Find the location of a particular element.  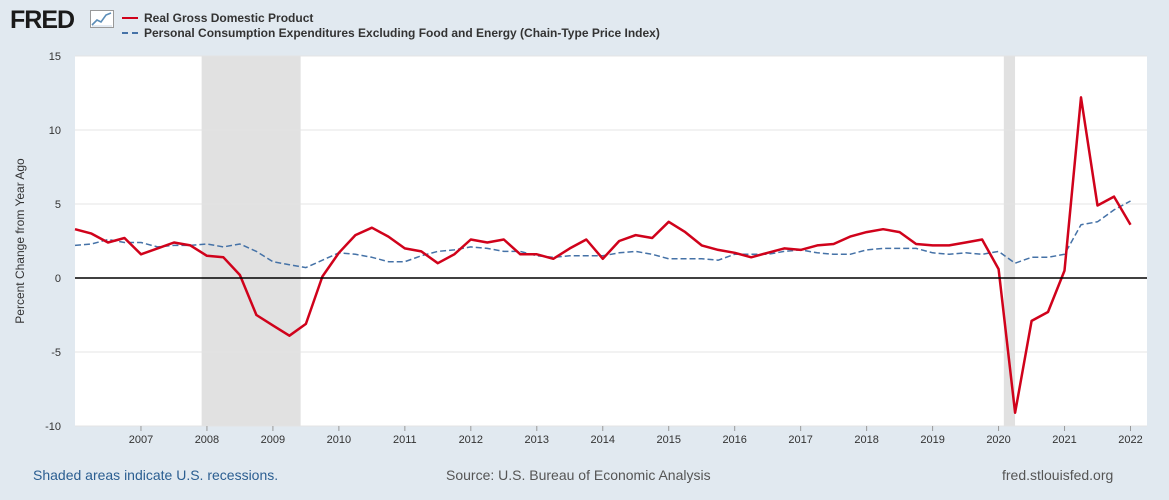

x-tick-label: 2007 is located at coordinates (141, 440).